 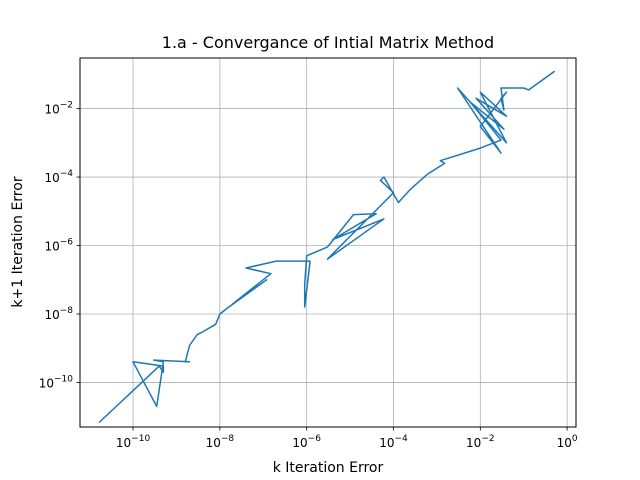 I want to click on x-tick-label: 10⁻⁶, so click(x=306, y=442).